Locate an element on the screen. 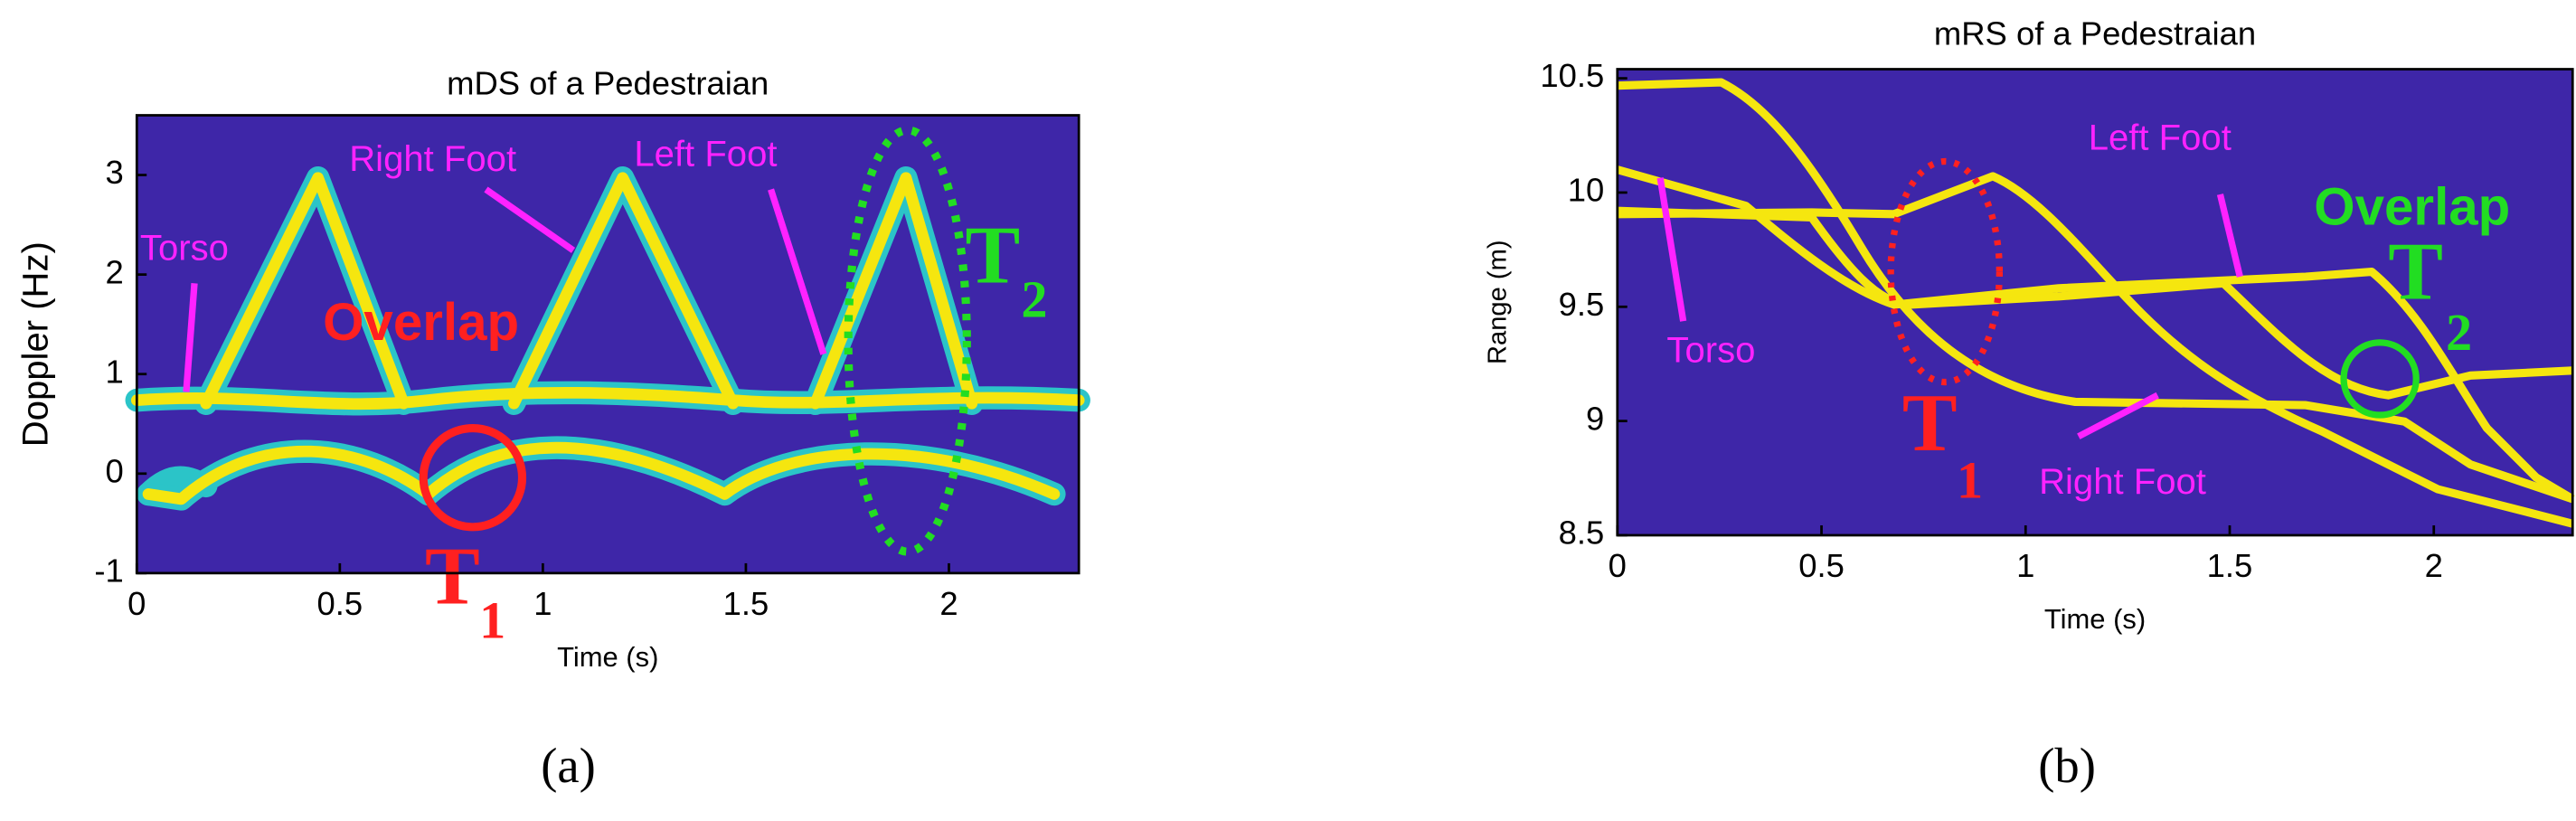 Image resolution: width=2576 pixels, height=821 pixels. y-tick-label: 8.5 is located at coordinates (1582, 533).